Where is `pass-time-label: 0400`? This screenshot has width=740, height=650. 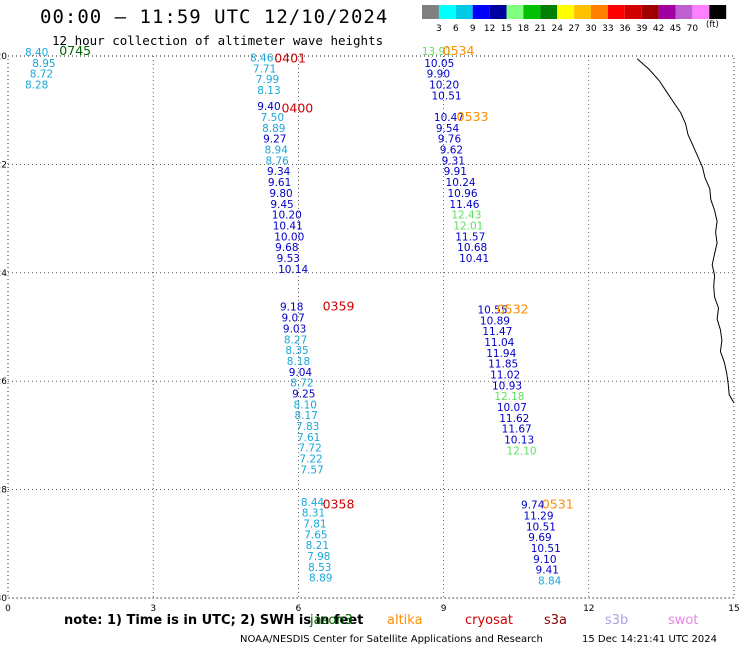 pass-time-label: 0400 is located at coordinates (297, 107).